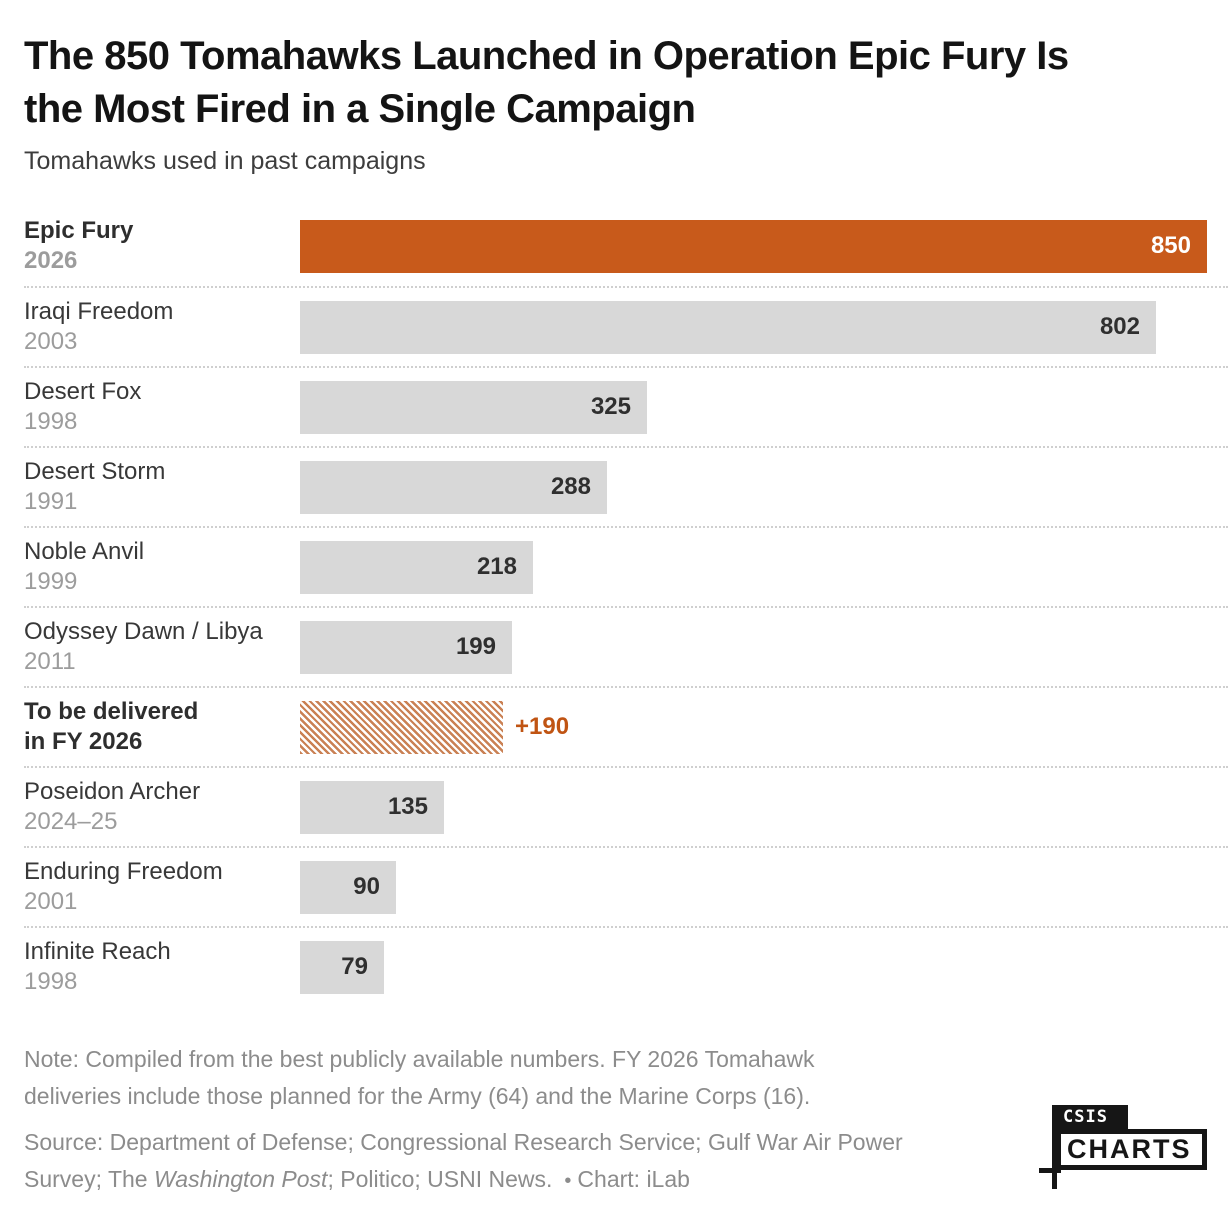 Image resolution: width=1228 pixels, height=1205 pixels. I want to click on source-segment: ; Politico; USNI News., so click(440, 1179).